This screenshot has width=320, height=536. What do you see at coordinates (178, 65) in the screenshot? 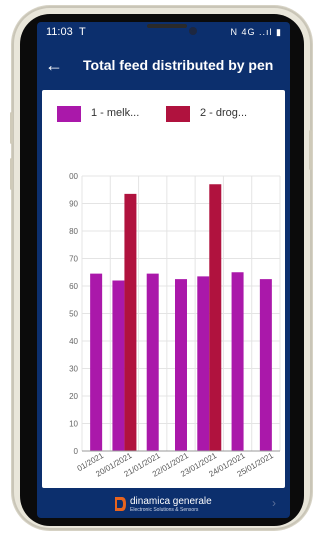
I see `page-title: Total feed distributed by pen` at bounding box center [178, 65].